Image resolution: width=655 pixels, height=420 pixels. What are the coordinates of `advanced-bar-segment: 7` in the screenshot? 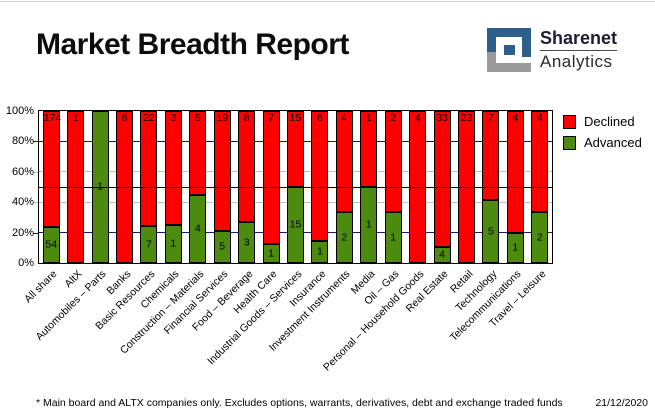 It's located at (149, 244).